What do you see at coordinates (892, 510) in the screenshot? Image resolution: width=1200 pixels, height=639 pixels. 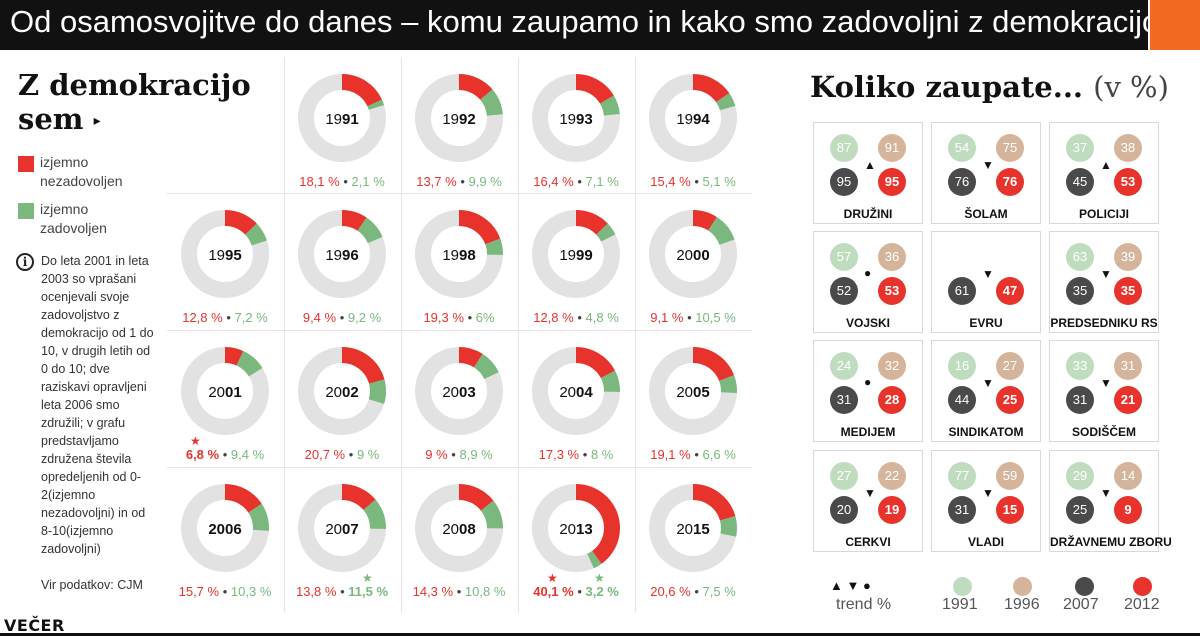 I see `trust-value-2012: 19` at bounding box center [892, 510].